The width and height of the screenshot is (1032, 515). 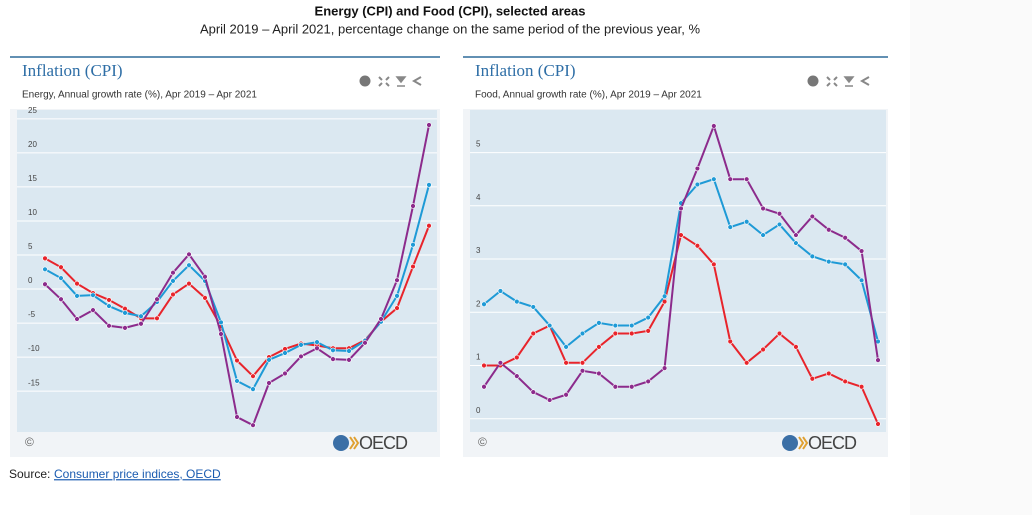 What do you see at coordinates (34, 382) in the screenshot?
I see `y-tick-label: -15` at bounding box center [34, 382].